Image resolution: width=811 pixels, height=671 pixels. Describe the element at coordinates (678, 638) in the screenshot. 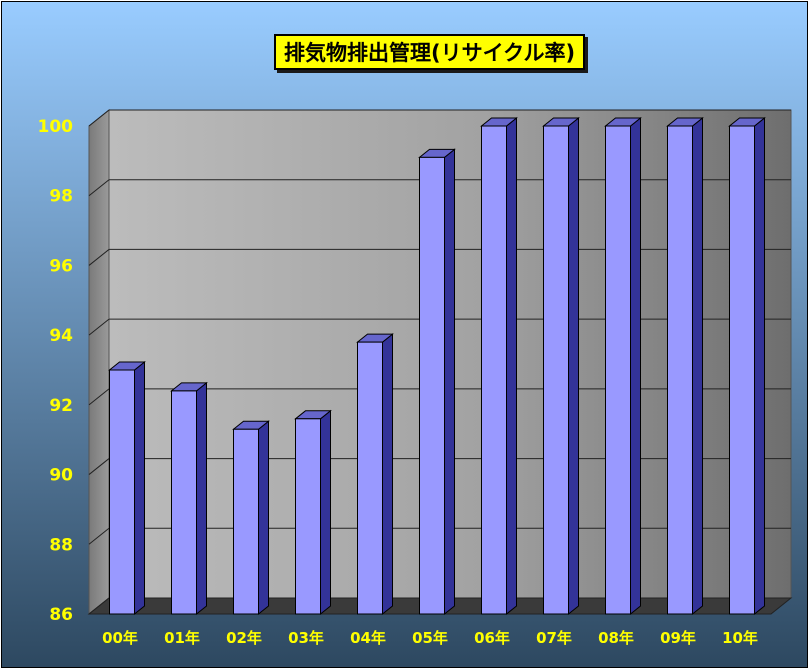

I see `x-tick-label: 09年` at that location.